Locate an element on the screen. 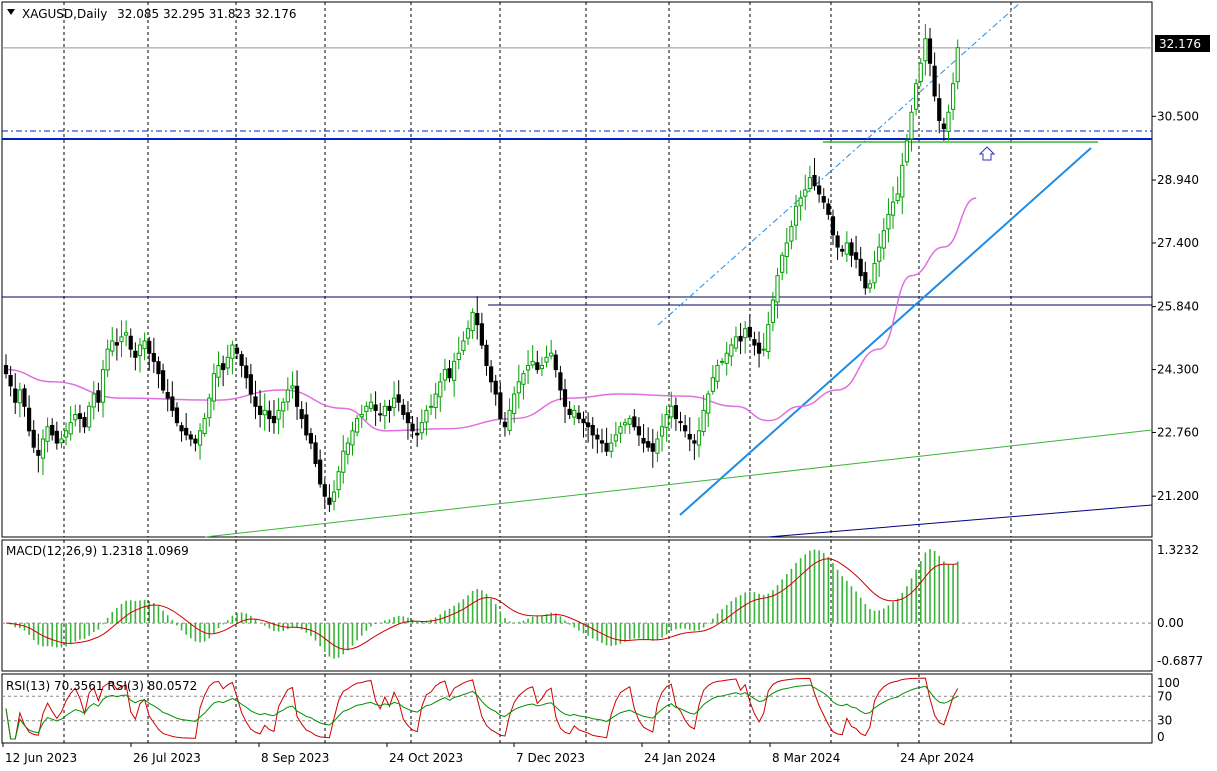 The width and height of the screenshot is (1217, 771). rsi13-line is located at coordinates (481, 712).